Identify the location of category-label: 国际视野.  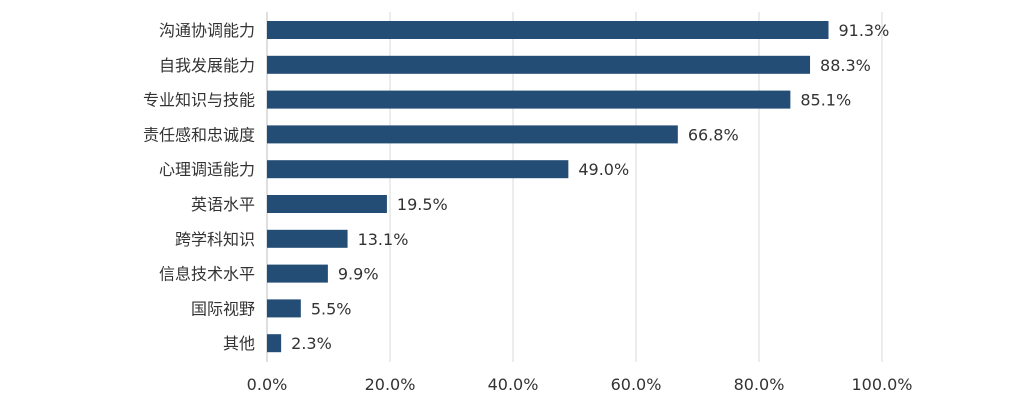
(223, 308).